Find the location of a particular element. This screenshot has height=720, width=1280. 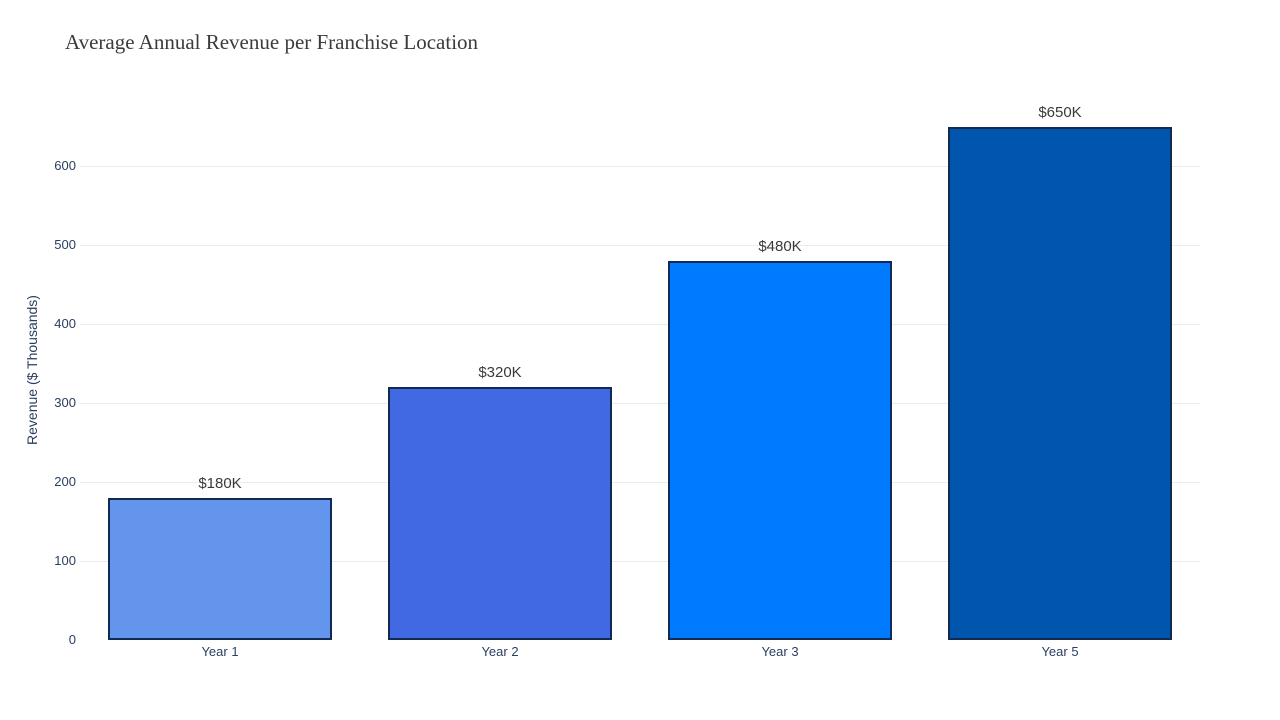

y-tick-label: 600 is located at coordinates (65, 166).